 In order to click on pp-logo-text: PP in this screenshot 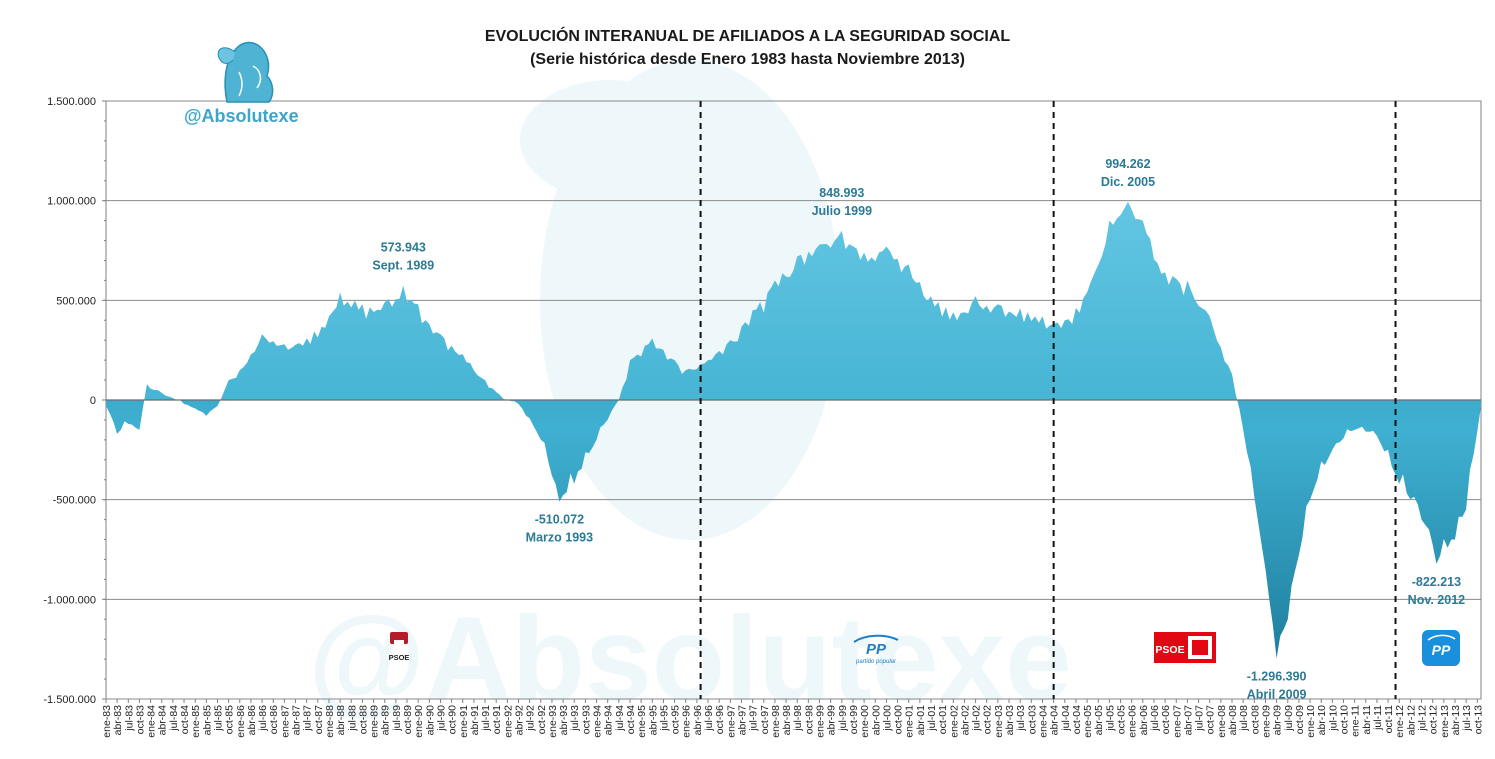, I will do `click(876, 649)`.